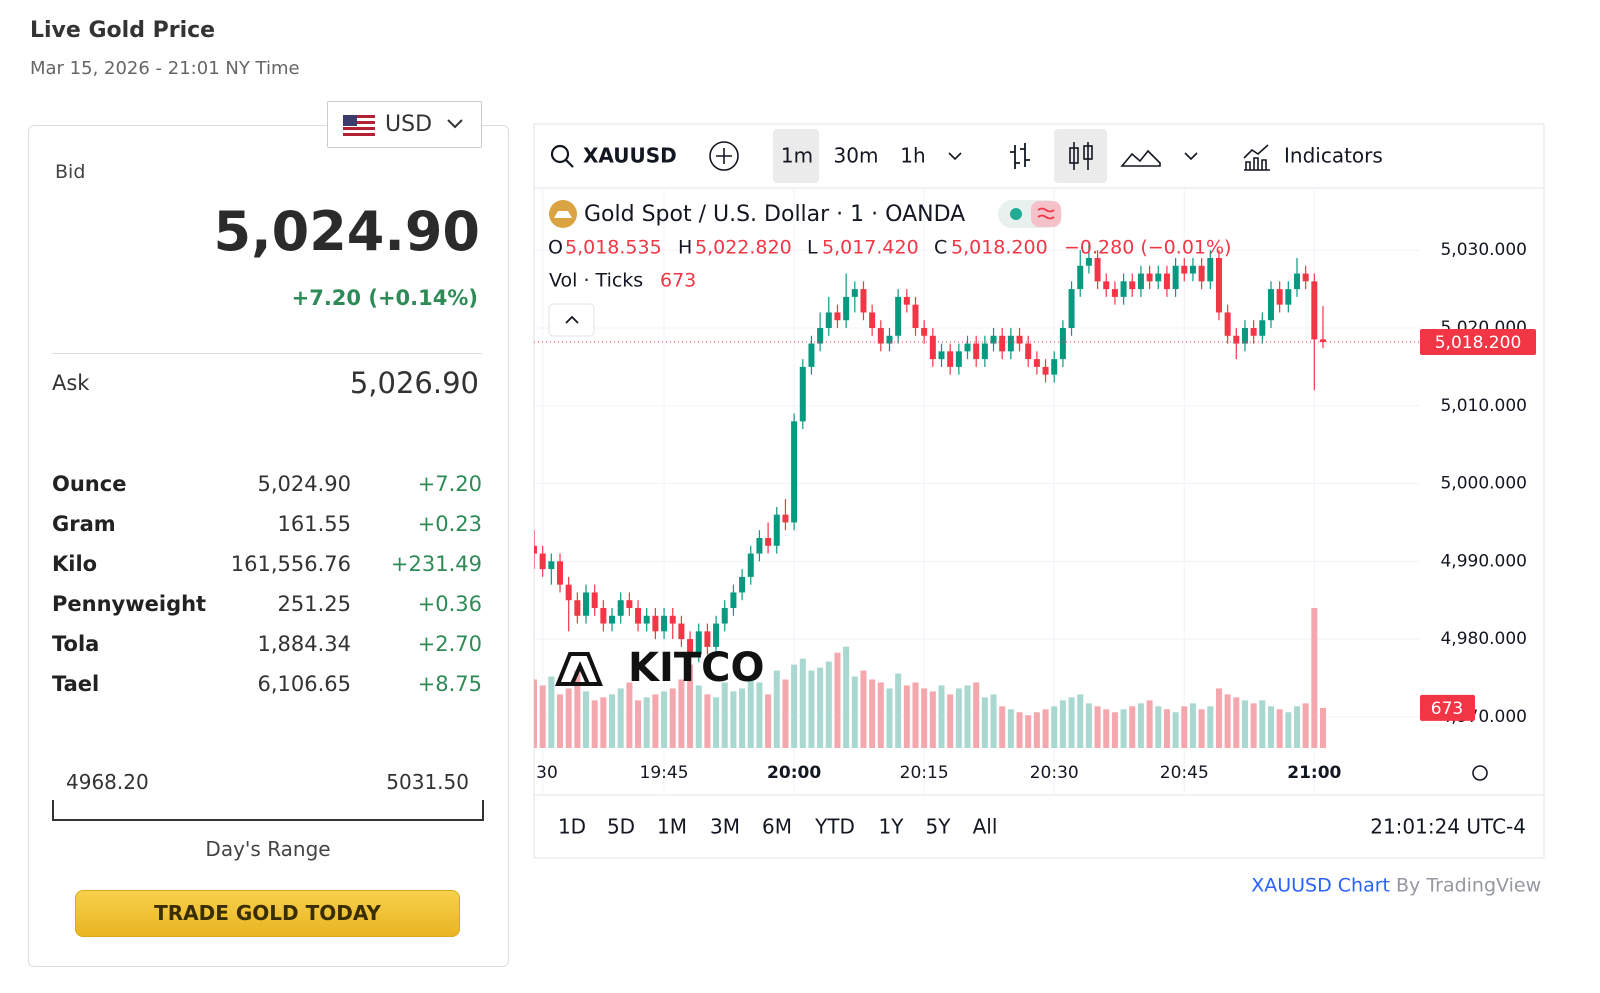 Image resolution: width=1600 pixels, height=993 pixels. I want to click on currency-select: USD, so click(404, 124).